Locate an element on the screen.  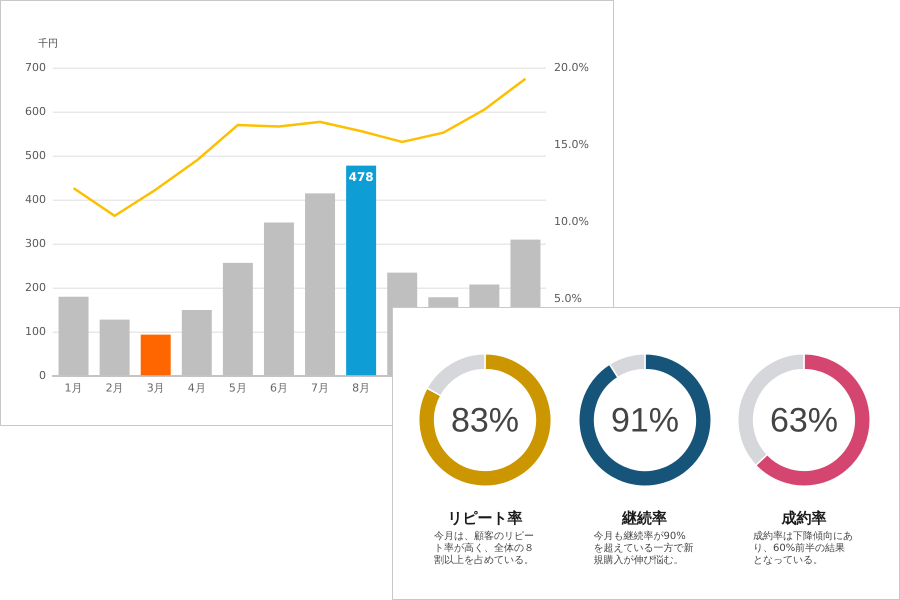
text: 継続率 is located at coordinates (644, 518).